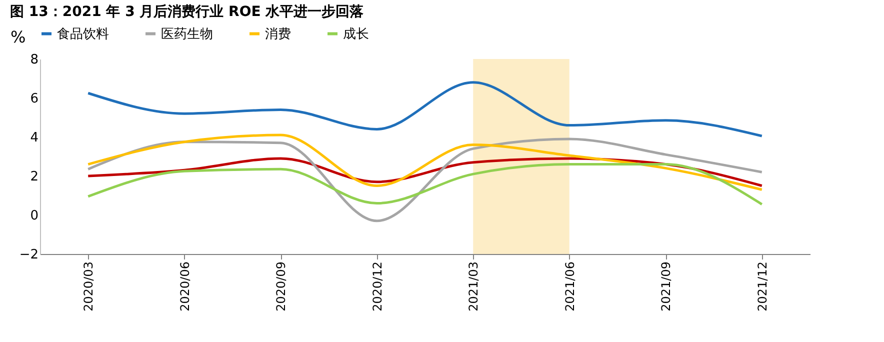 This screenshot has width=884, height=342. What do you see at coordinates (281, 287) in the screenshot?
I see `x-tick-label: 2020/09` at bounding box center [281, 287].